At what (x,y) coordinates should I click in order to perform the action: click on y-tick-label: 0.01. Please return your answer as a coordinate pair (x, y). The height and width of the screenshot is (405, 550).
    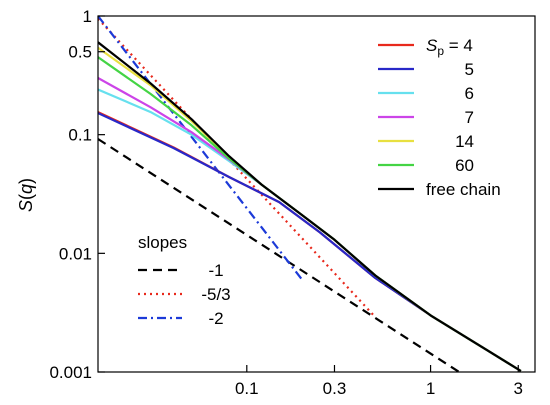
    Looking at the image, I should click on (75, 253).